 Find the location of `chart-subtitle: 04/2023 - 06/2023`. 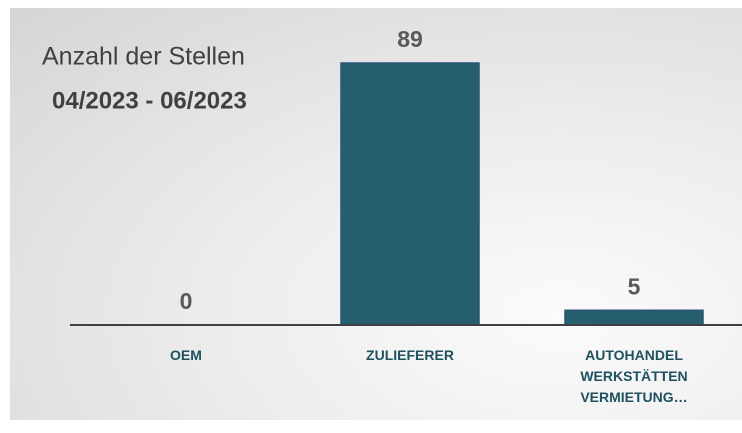

chart-subtitle: 04/2023 - 06/2023 is located at coordinates (149, 100).